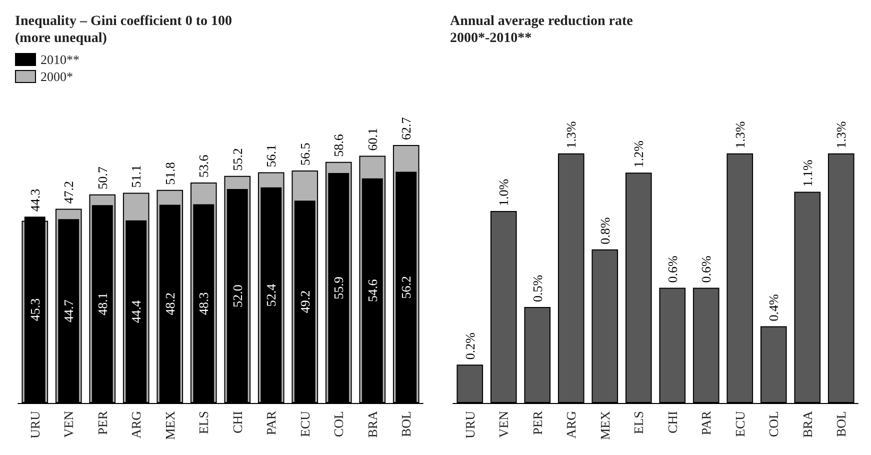 The width and height of the screenshot is (871, 455). What do you see at coordinates (170, 173) in the screenshot?
I see `data-label: 51.8` at bounding box center [170, 173].